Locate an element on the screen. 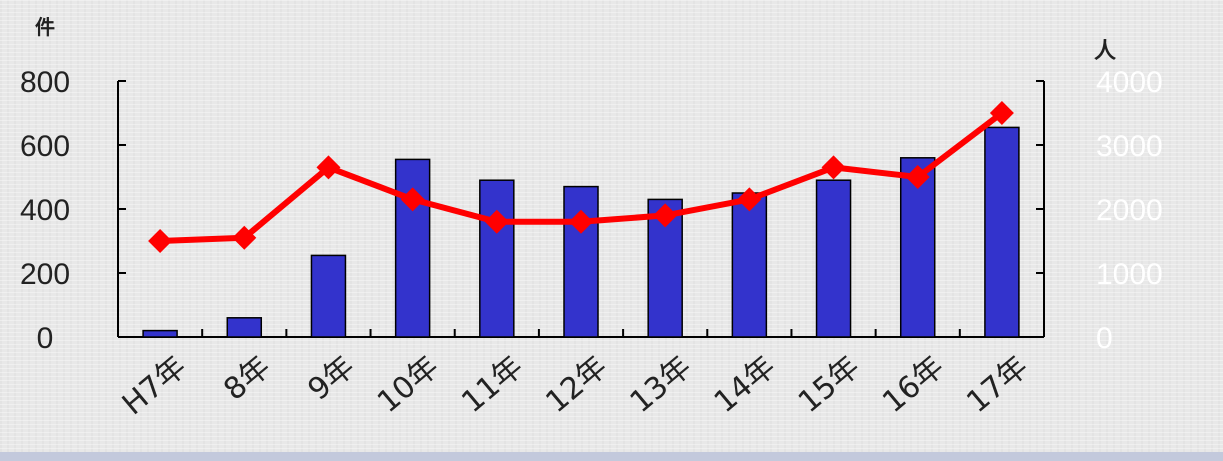  x-axis-category-label: 14年 is located at coordinates (745, 384).